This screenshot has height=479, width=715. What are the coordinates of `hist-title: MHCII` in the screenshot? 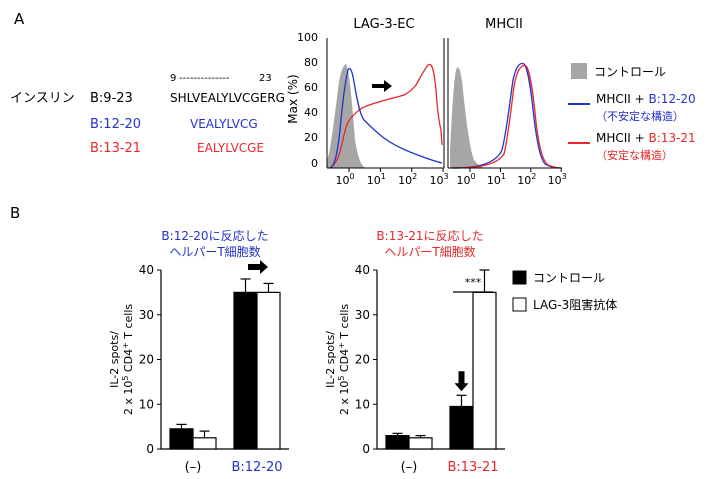 It's located at (504, 24).